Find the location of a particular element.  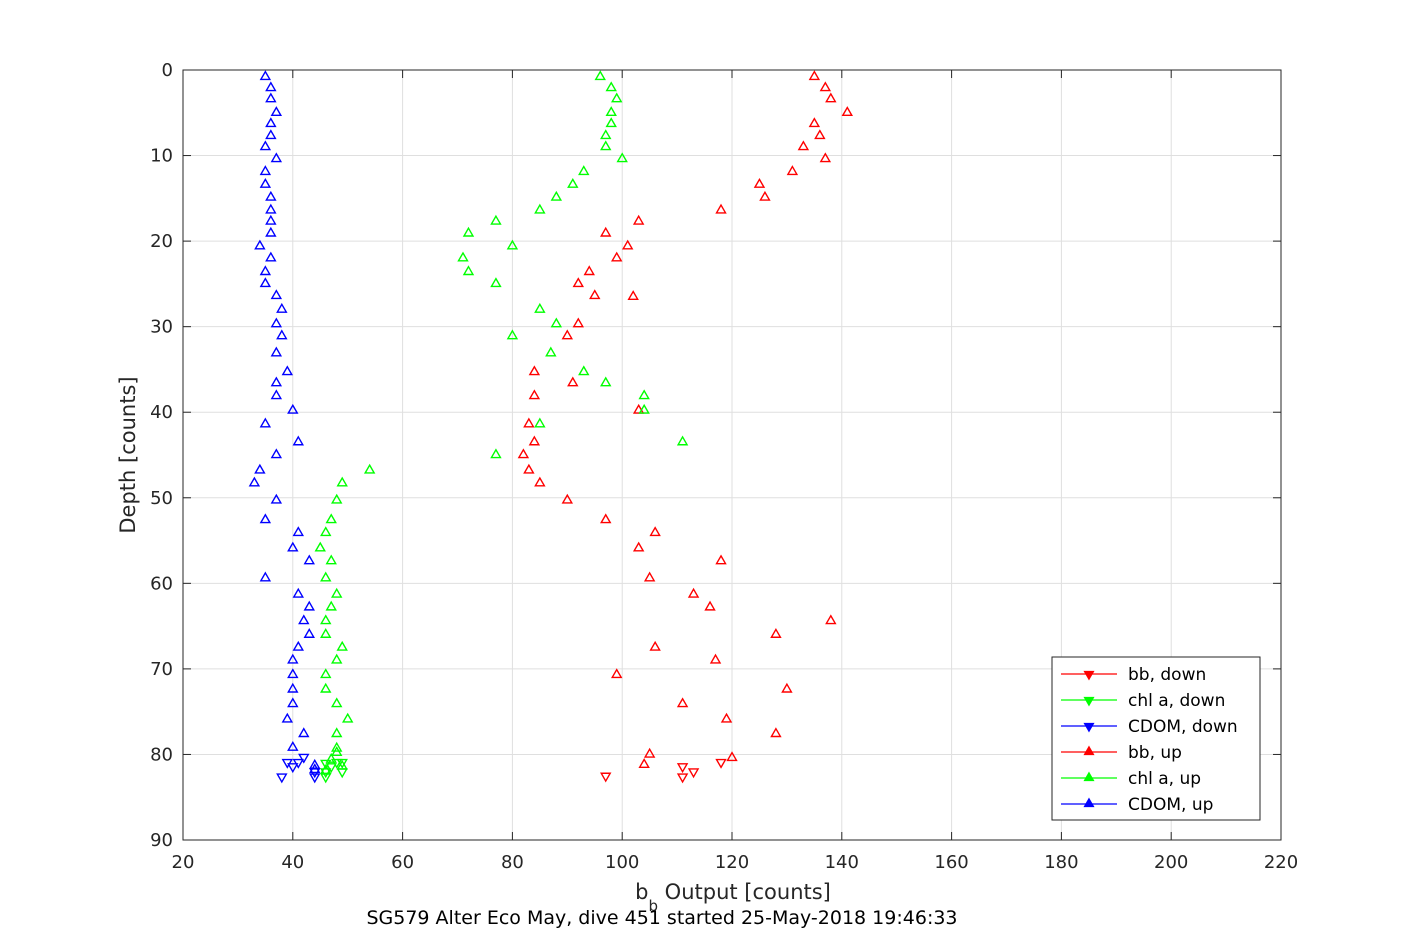

y-tick-label: 0 is located at coordinates (167, 70).